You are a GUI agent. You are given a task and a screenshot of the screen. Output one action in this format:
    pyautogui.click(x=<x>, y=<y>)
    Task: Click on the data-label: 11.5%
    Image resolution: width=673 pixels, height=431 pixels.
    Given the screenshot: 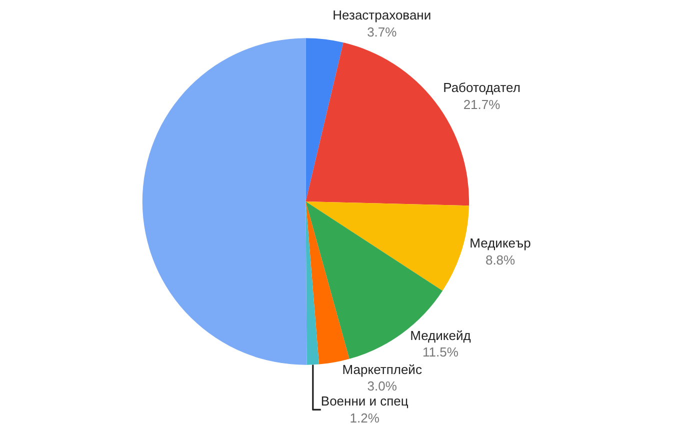 What is the action you would take?
    pyautogui.click(x=440, y=352)
    